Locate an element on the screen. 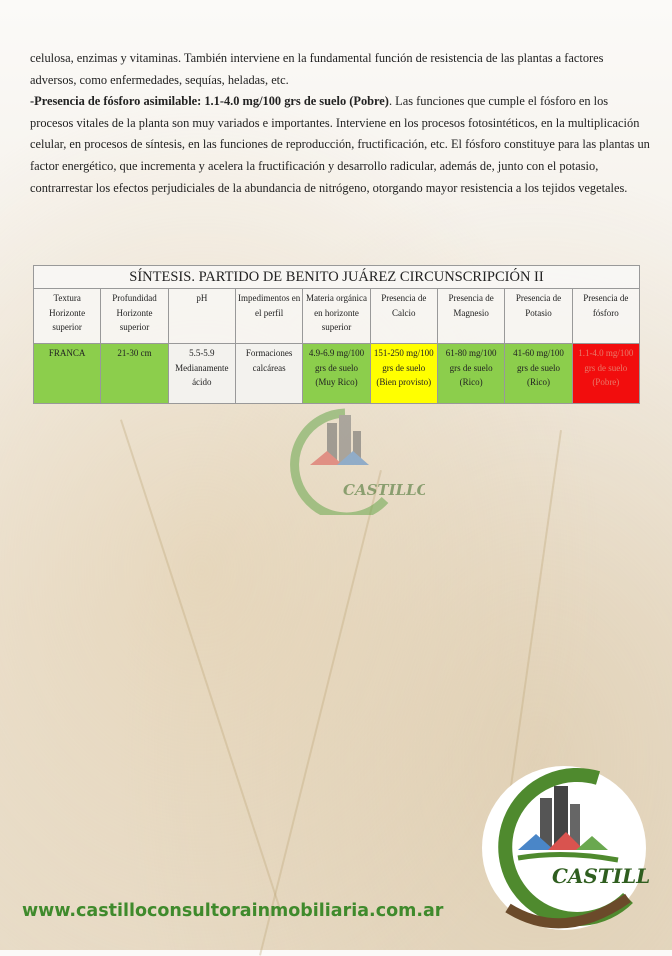  header-cell: Presencia de Magnesio is located at coordinates (471, 316).